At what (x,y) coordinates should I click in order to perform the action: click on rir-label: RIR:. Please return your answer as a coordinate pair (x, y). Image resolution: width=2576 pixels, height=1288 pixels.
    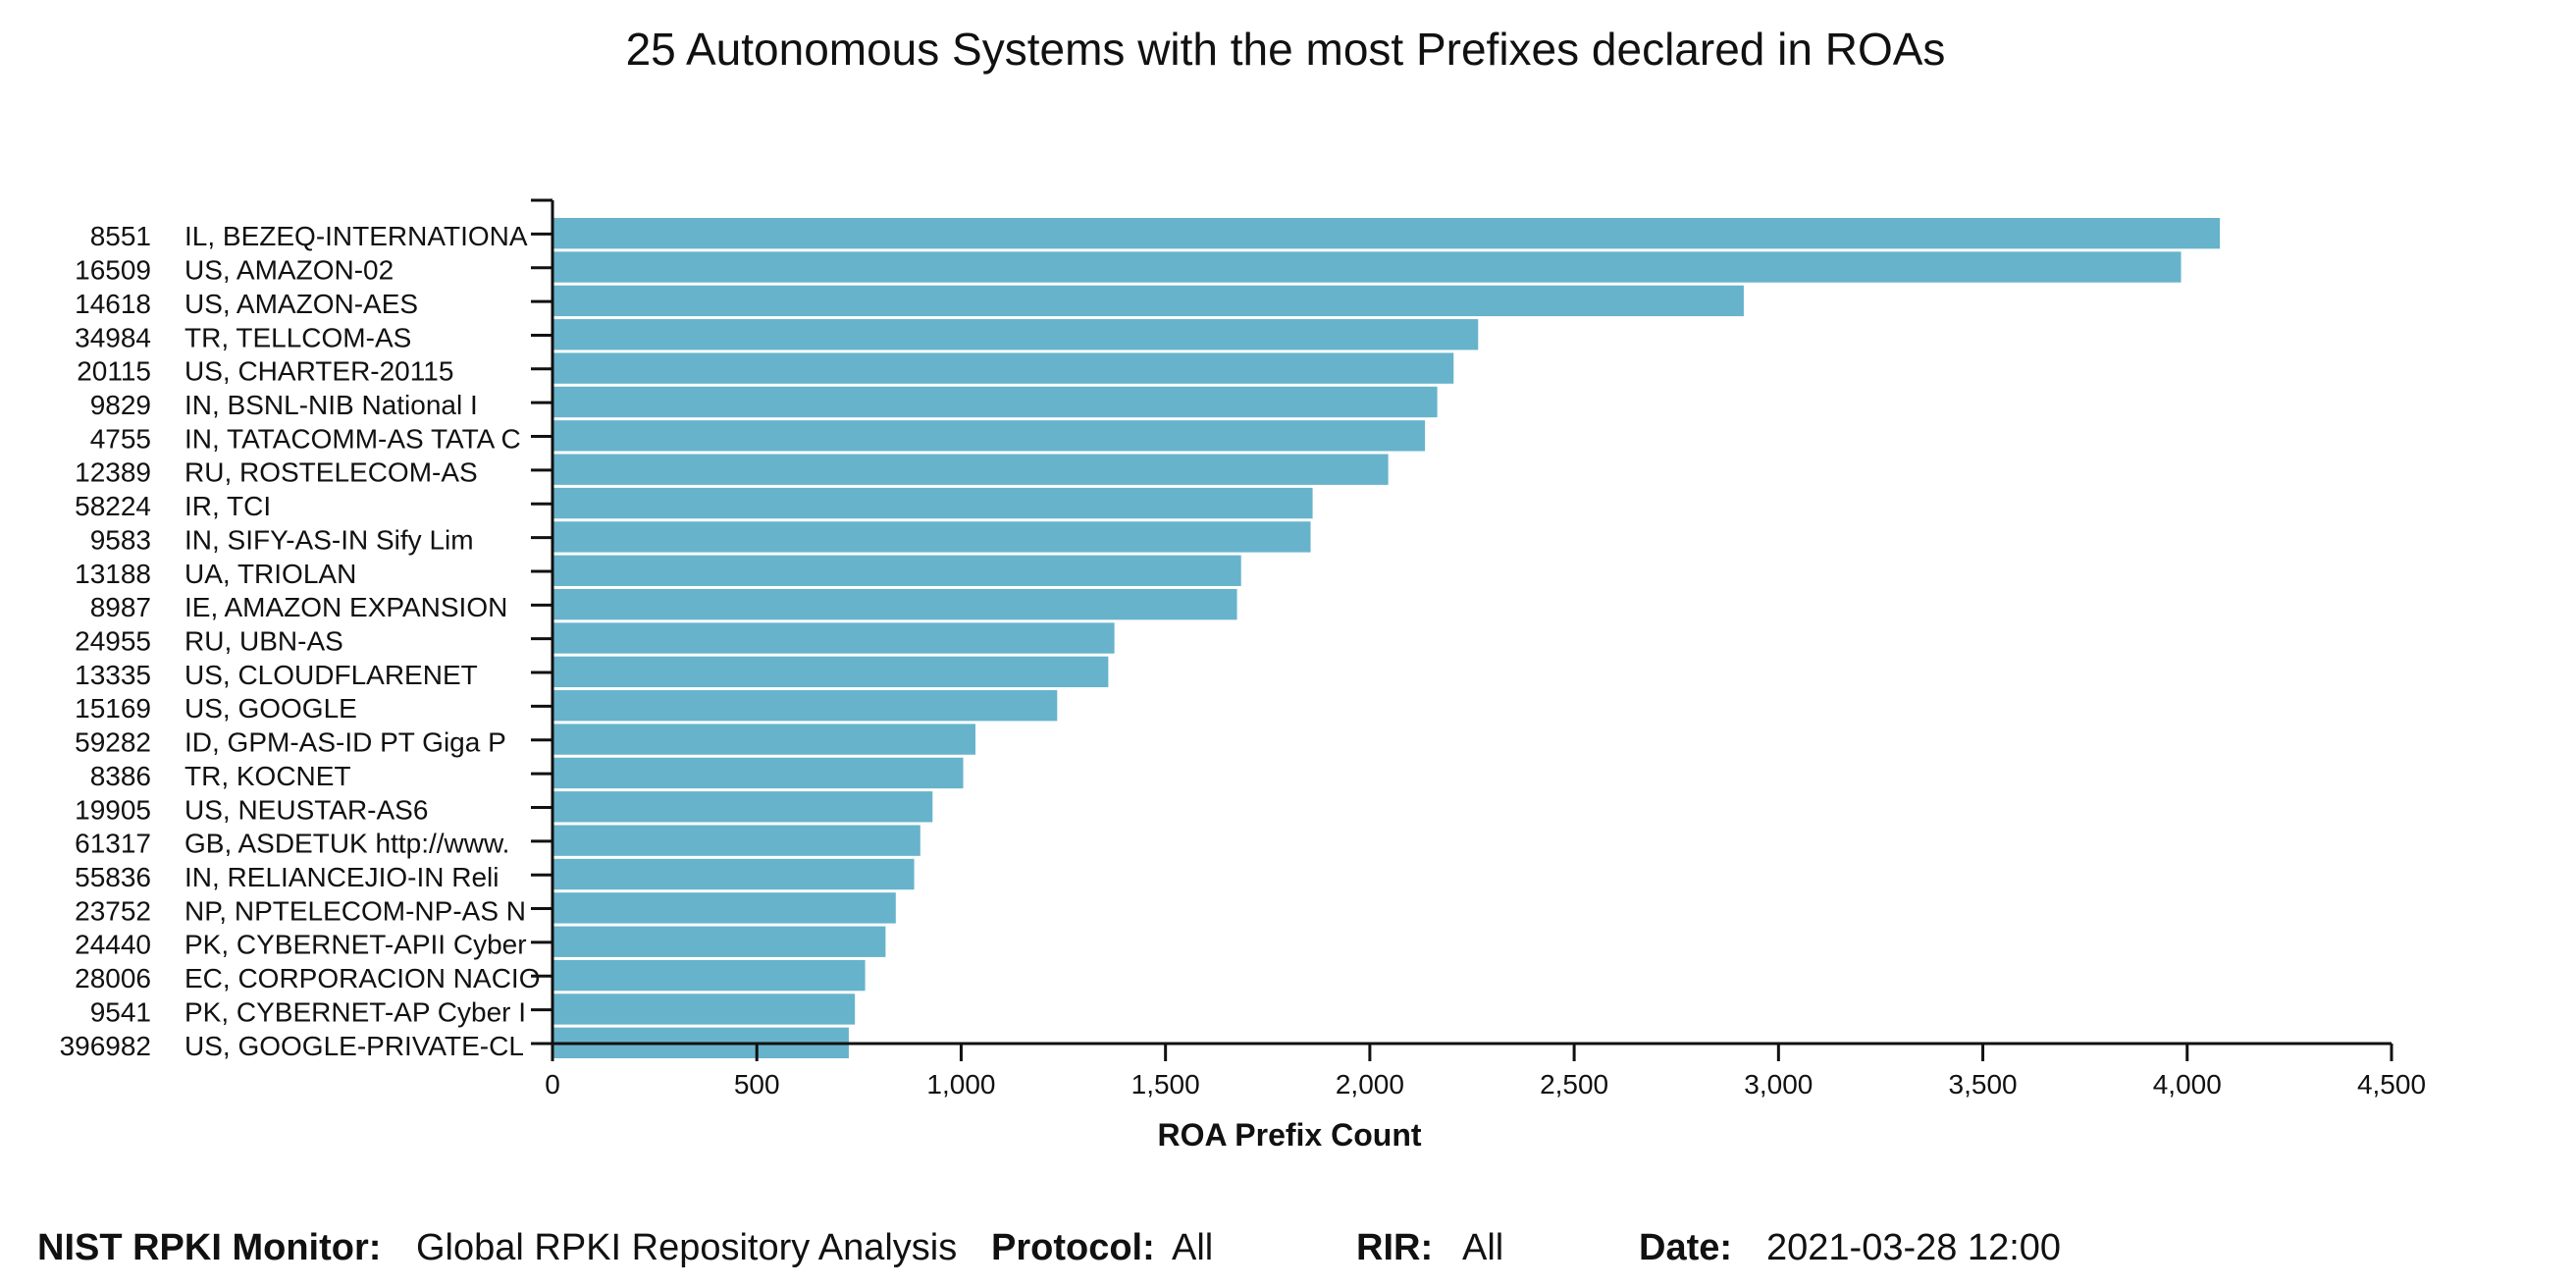
    Looking at the image, I should click on (1395, 1247).